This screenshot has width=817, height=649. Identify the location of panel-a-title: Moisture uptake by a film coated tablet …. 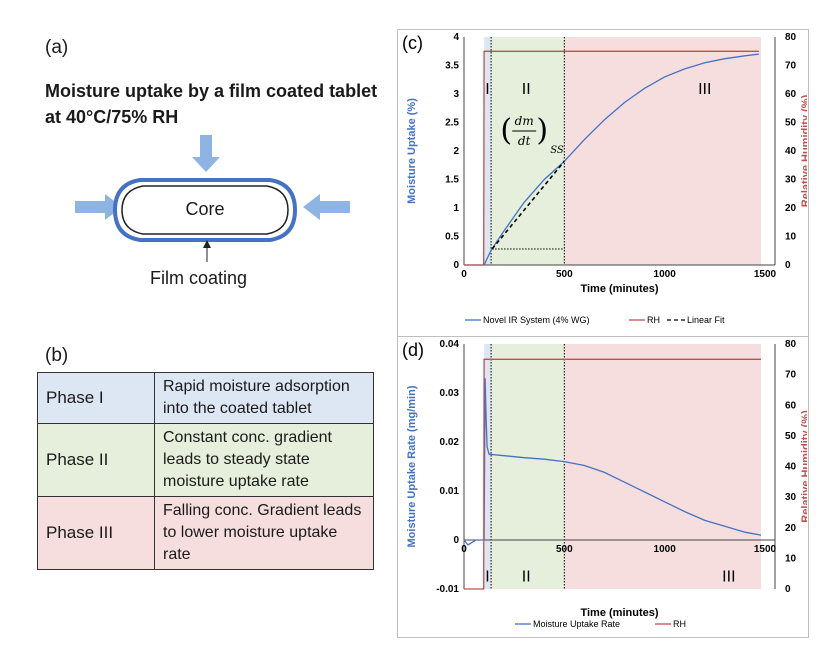
(211, 104).